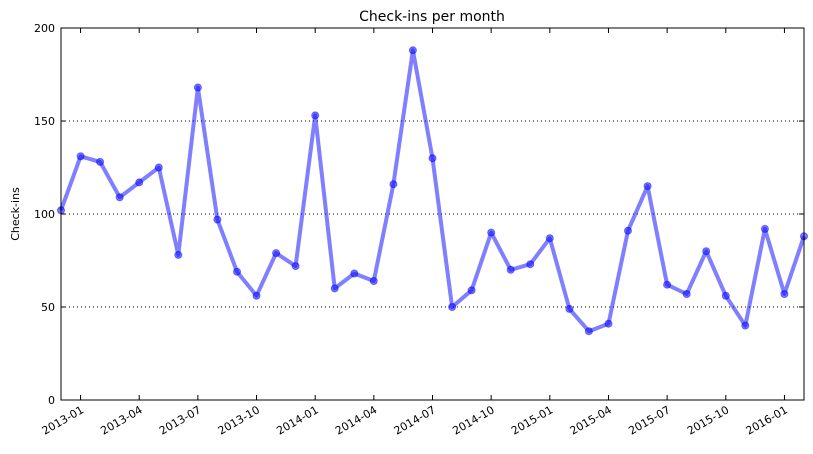  I want to click on x-tick-label: 2013-01, so click(63, 420).